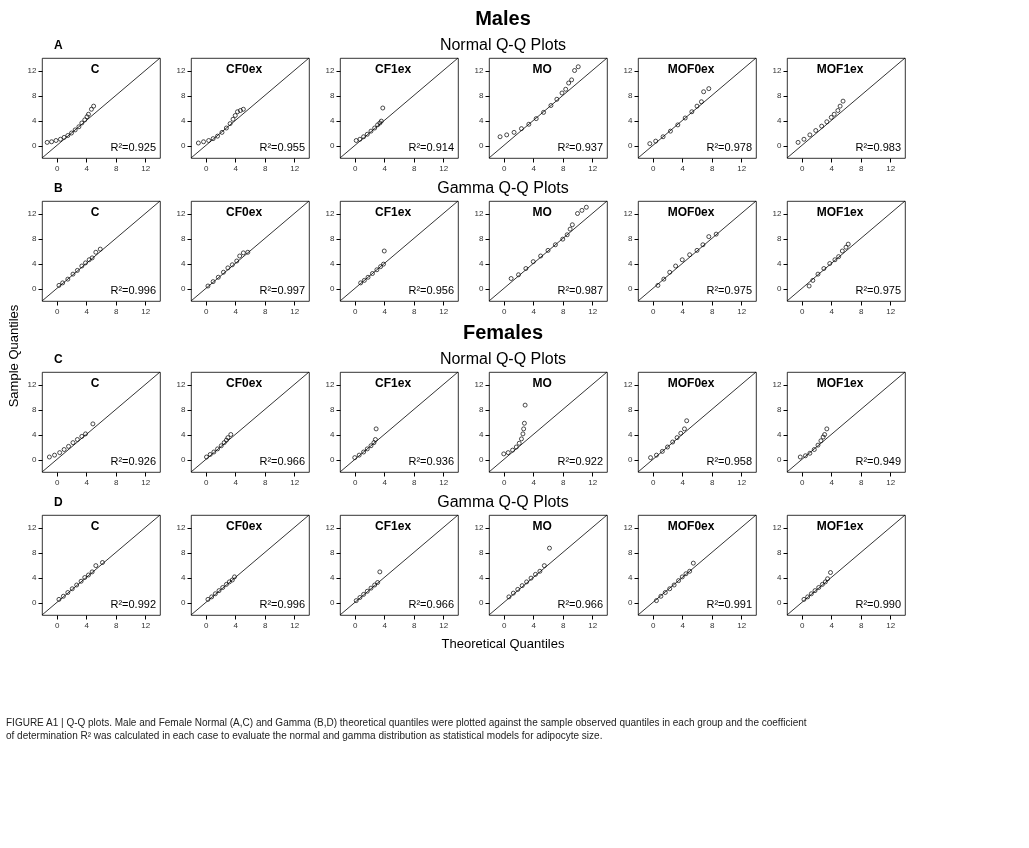 This screenshot has width=1029, height=848. Describe the element at coordinates (282, 147) in the screenshot. I see `annotation: R²=0.955` at that location.